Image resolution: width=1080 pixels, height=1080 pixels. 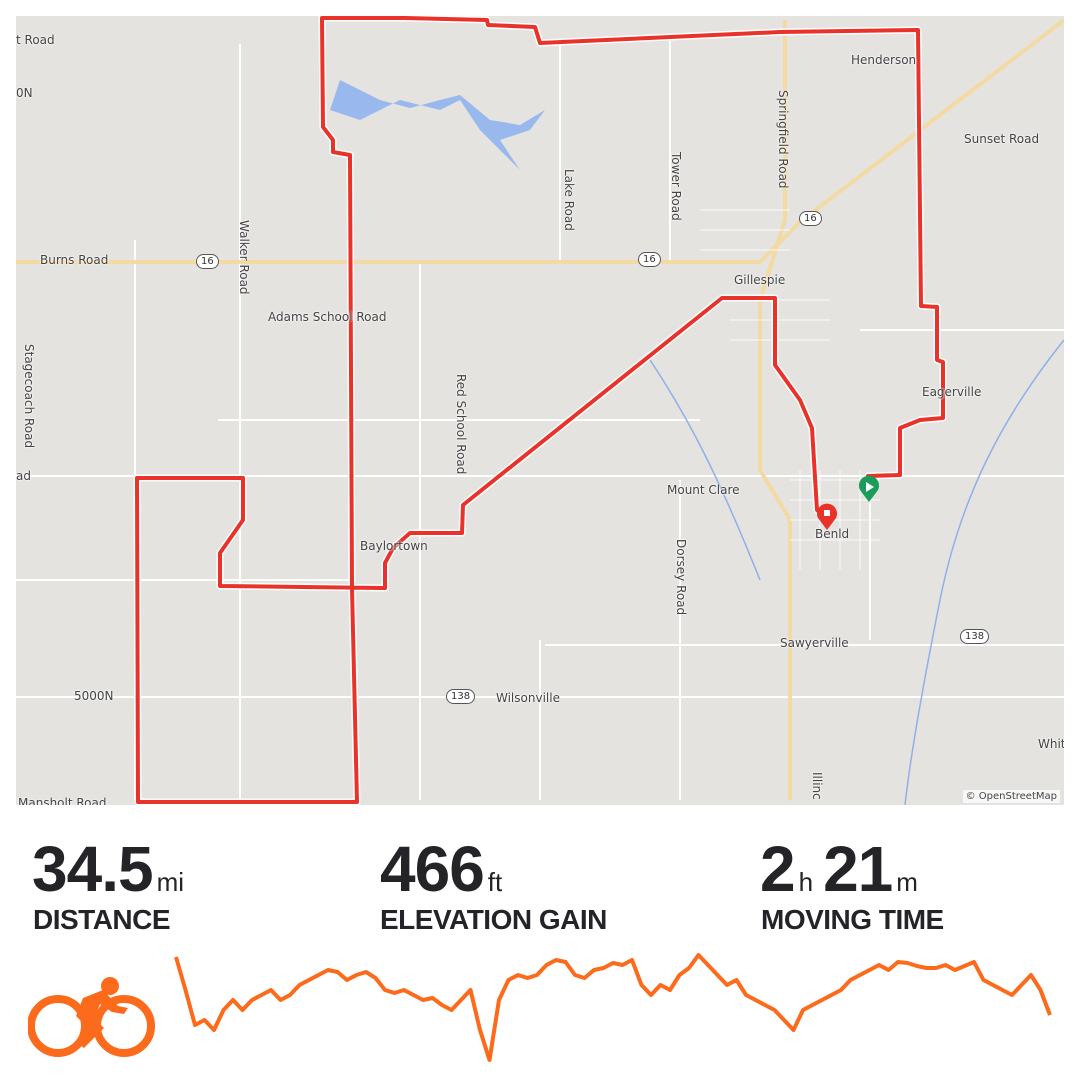 What do you see at coordinates (858, 869) in the screenshot?
I see `minutes-value: 21` at bounding box center [858, 869].